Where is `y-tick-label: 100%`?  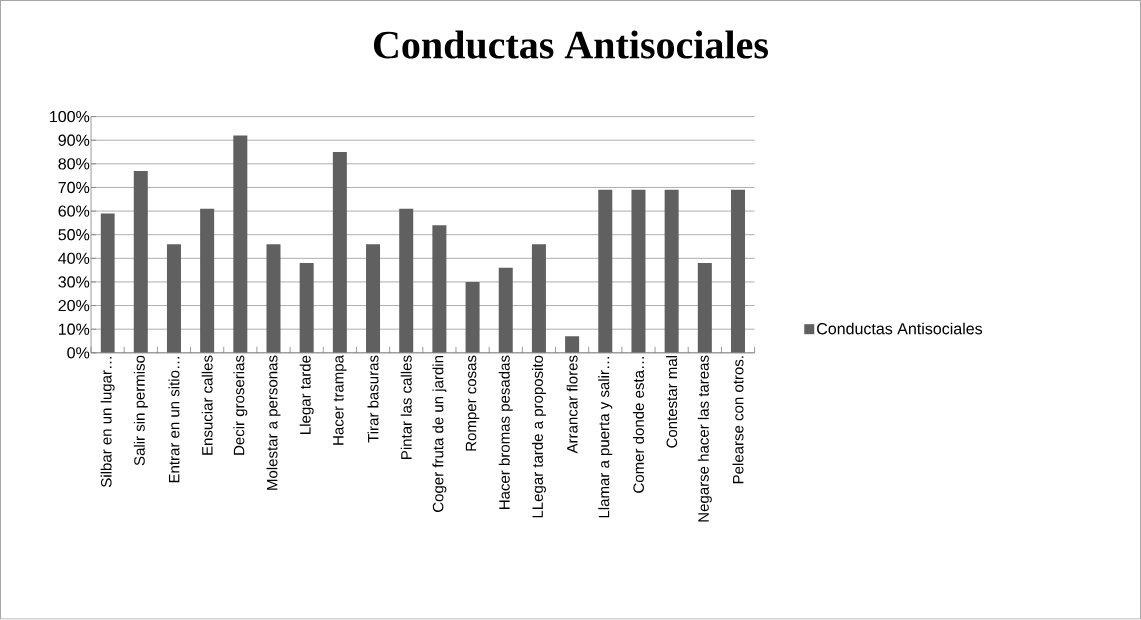
y-tick-label: 100% is located at coordinates (70, 117).